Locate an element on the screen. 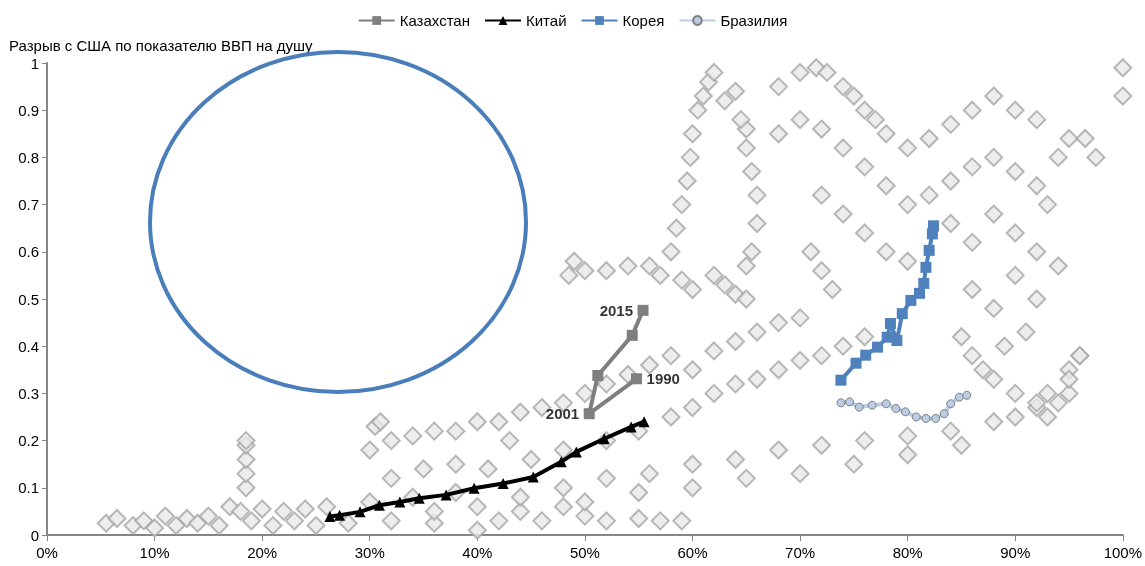  x-tick-label: 90% is located at coordinates (1015, 552).